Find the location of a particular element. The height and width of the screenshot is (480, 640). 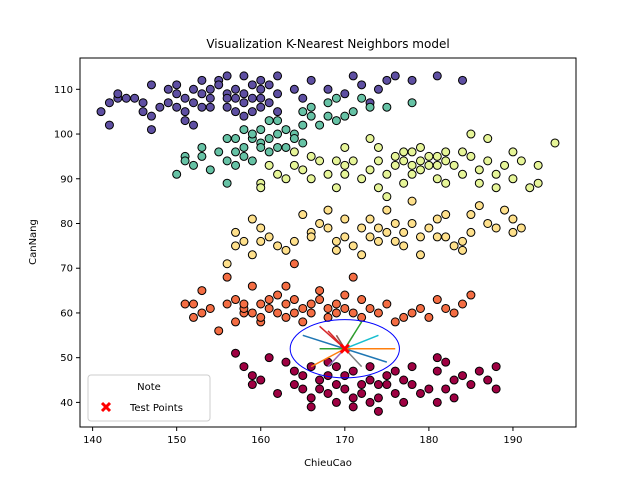

legend: Note Test Points is located at coordinates (149, 398).